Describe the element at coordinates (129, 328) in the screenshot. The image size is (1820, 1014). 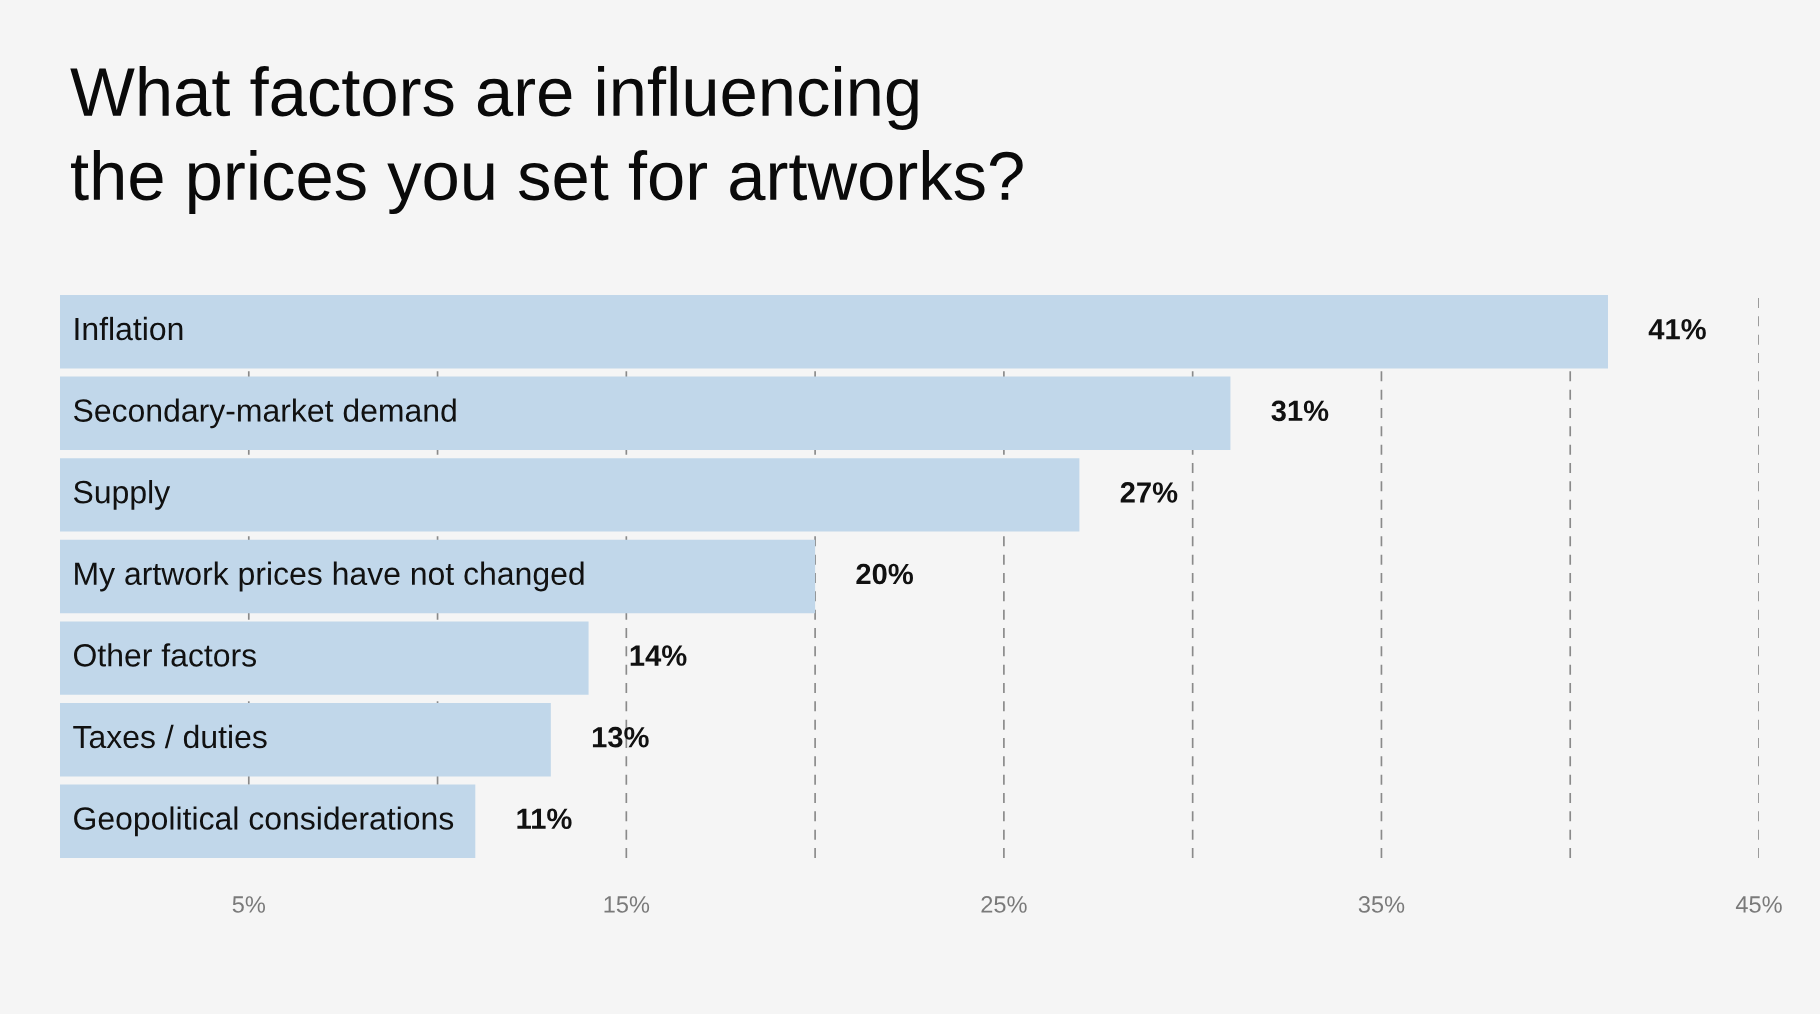
I see `y-tick-label: Inflation` at that location.